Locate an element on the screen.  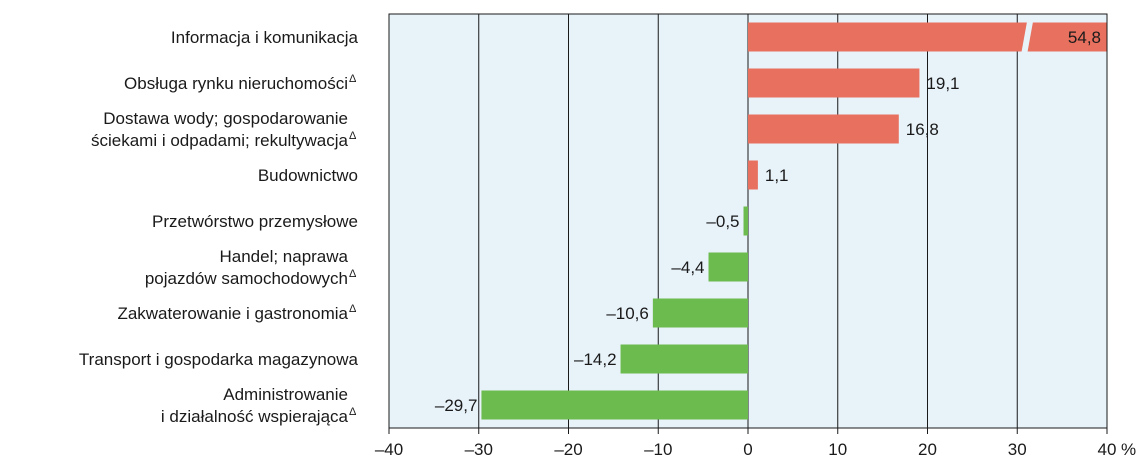
category-label-line: pojazdów samochodowych is located at coordinates (246, 278).